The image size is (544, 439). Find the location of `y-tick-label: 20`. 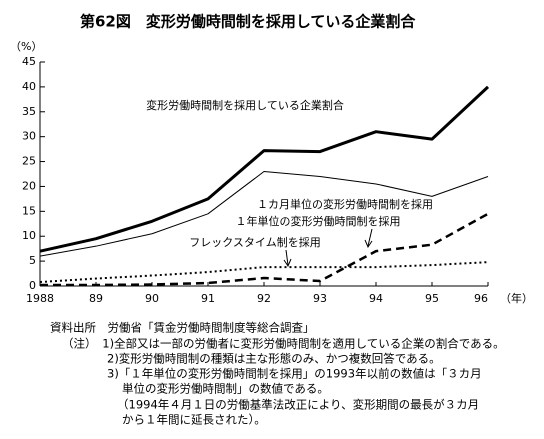

y-tick-label: 20 is located at coordinates (29, 185).